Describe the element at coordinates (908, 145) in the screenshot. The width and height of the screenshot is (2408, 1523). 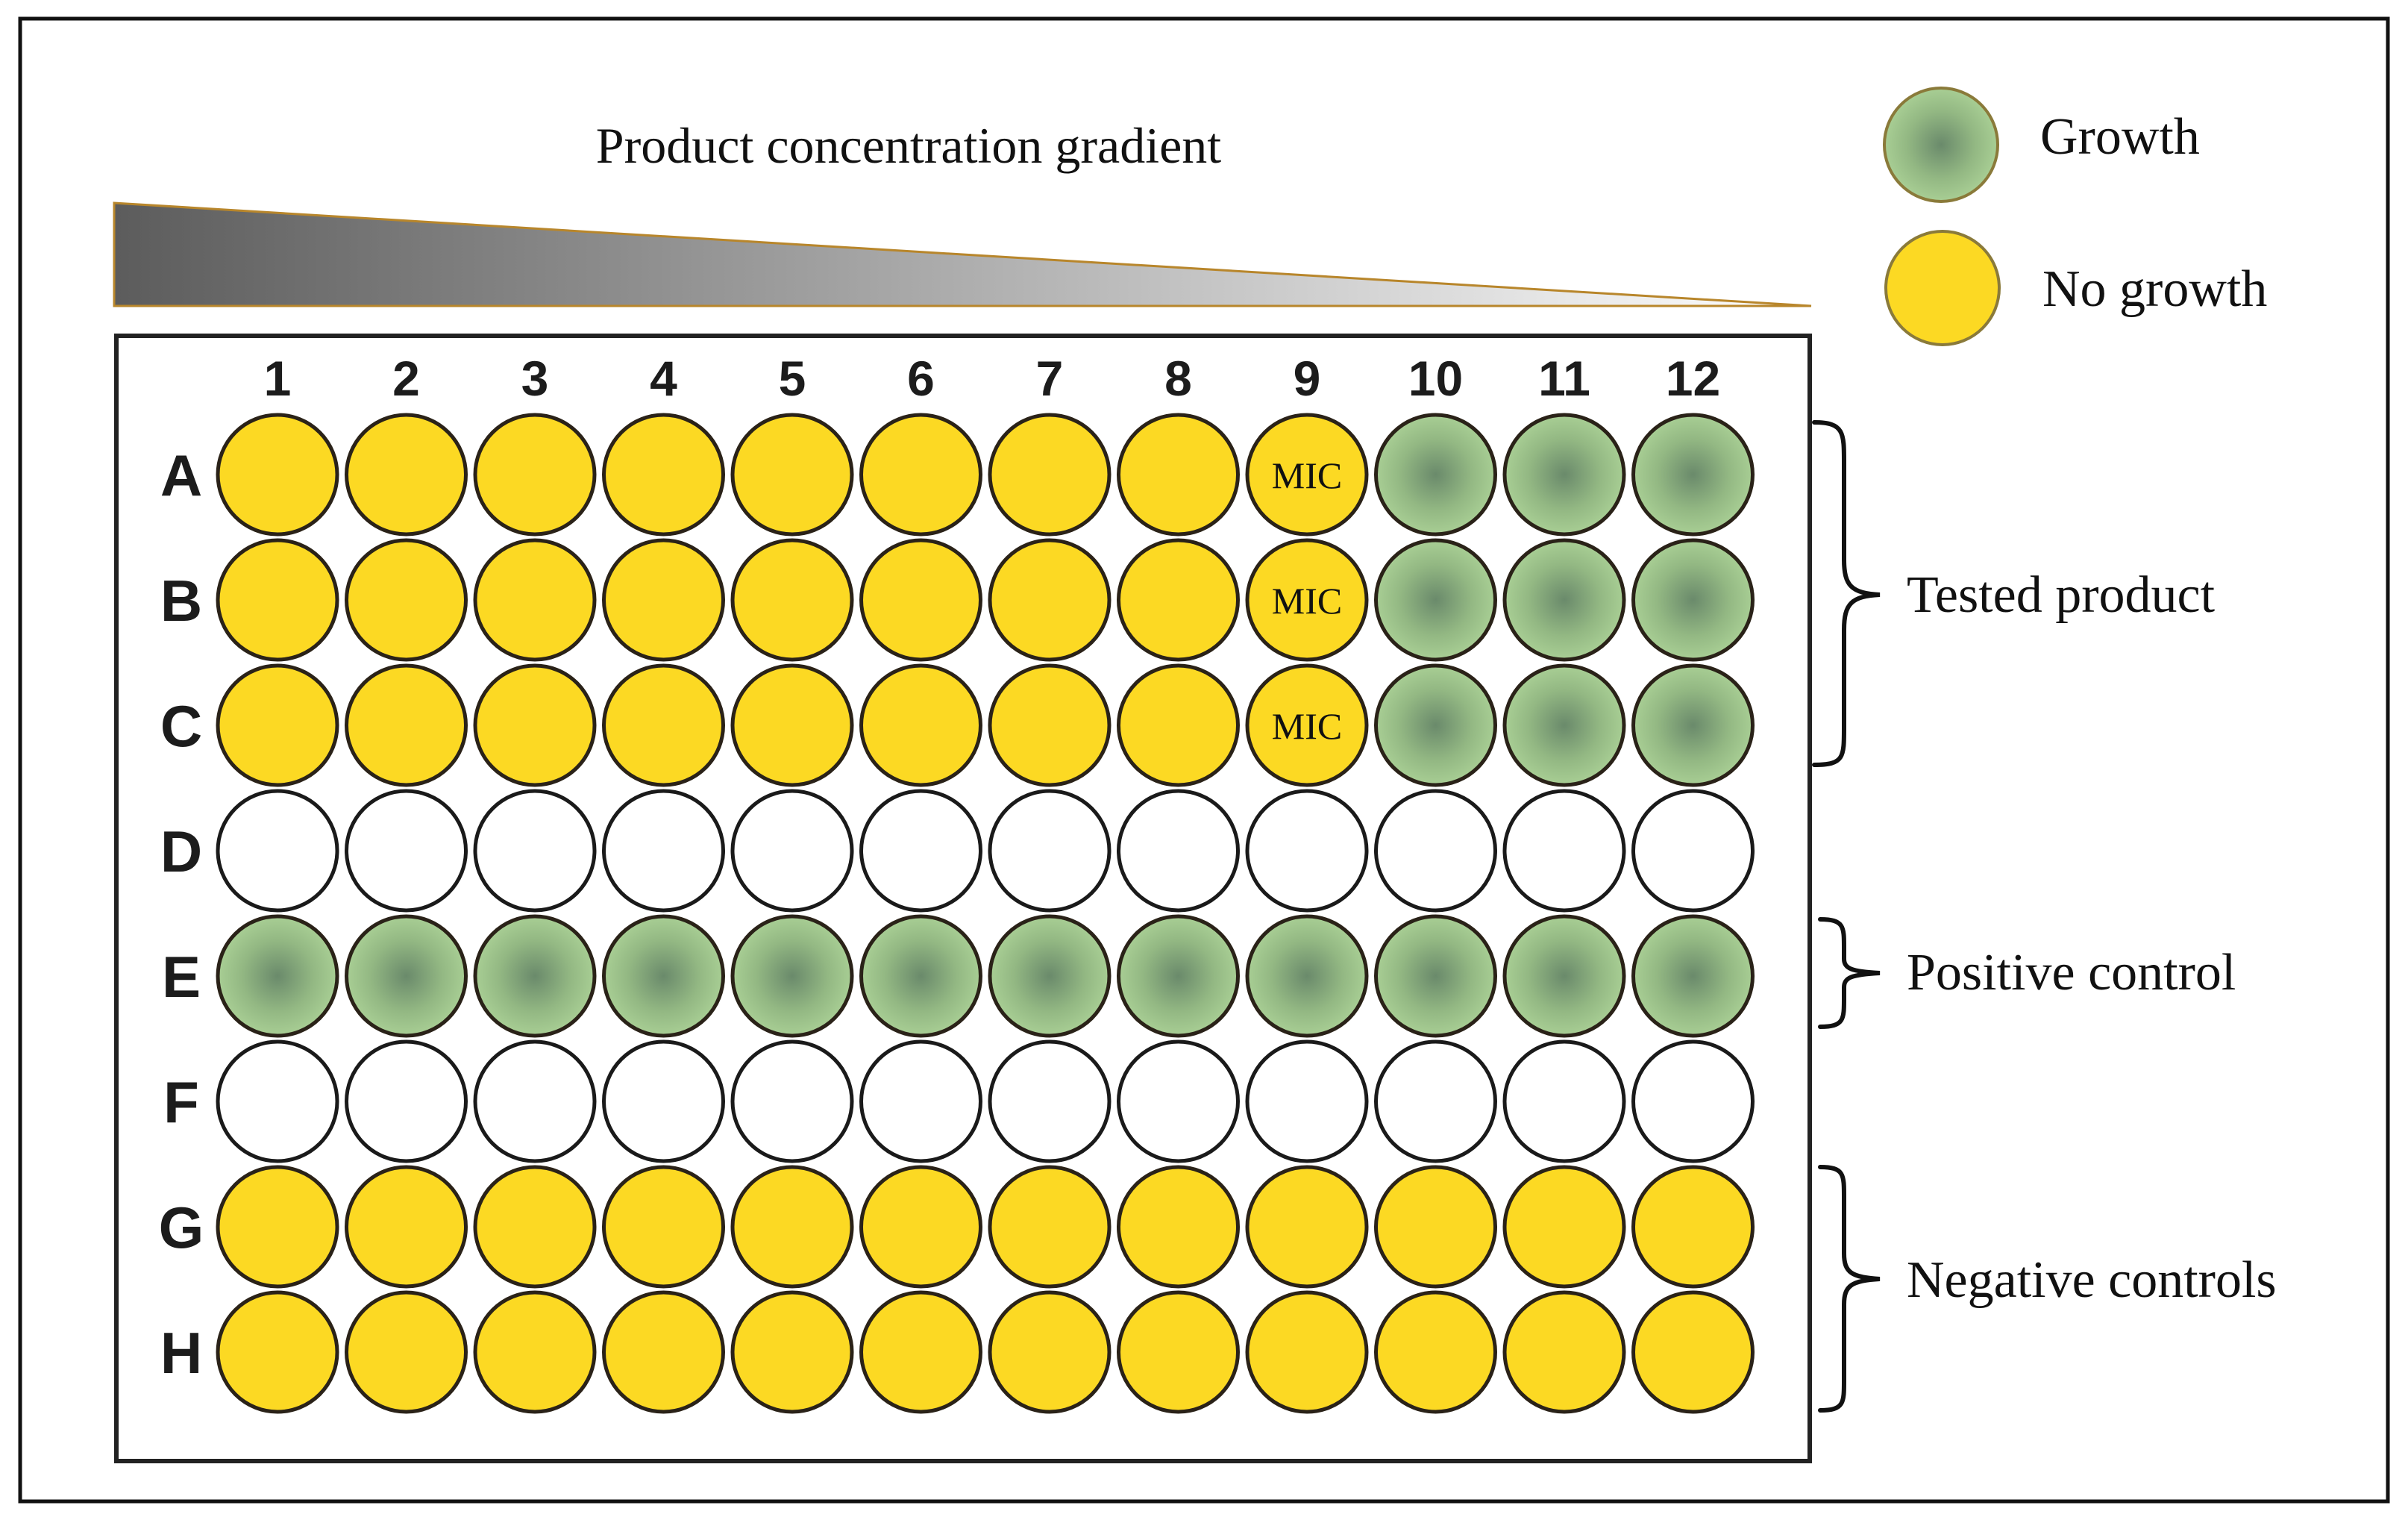
I see `gradient-title: Product concentration gradient` at that location.